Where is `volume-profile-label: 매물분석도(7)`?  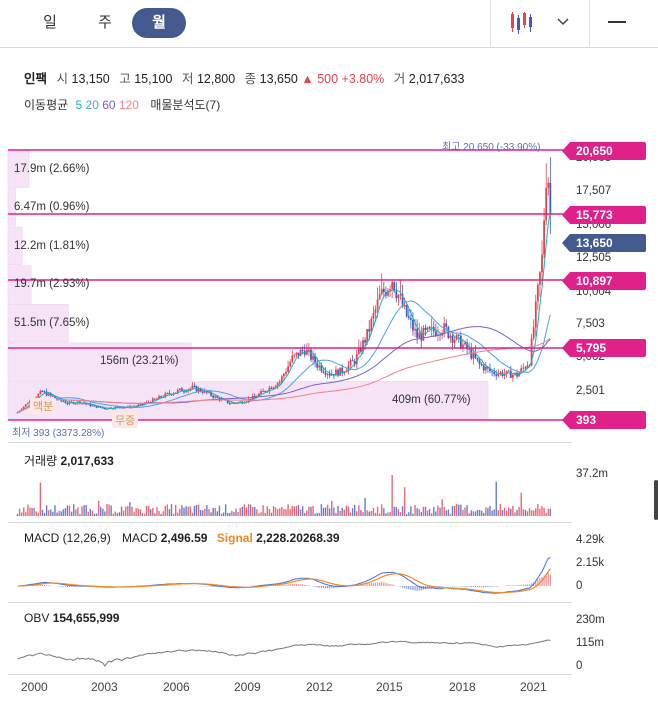
volume-profile-label: 매물분석도(7) is located at coordinates (185, 105).